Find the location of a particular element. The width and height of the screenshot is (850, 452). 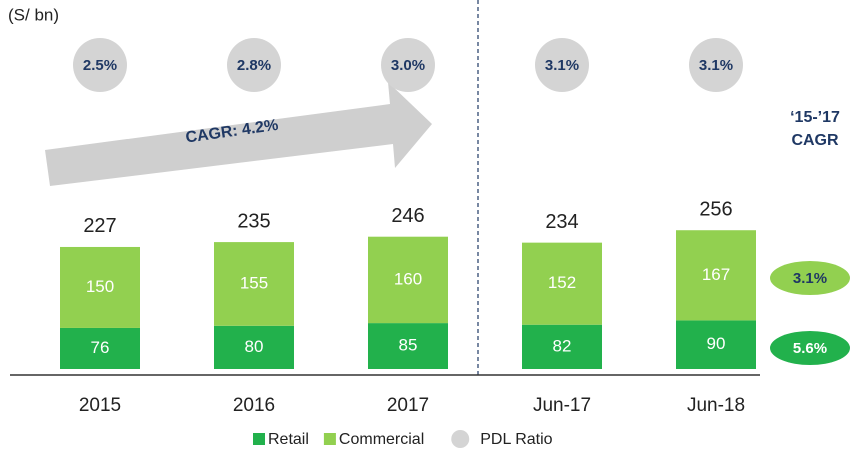

legend-label: Retail is located at coordinates (288, 439).